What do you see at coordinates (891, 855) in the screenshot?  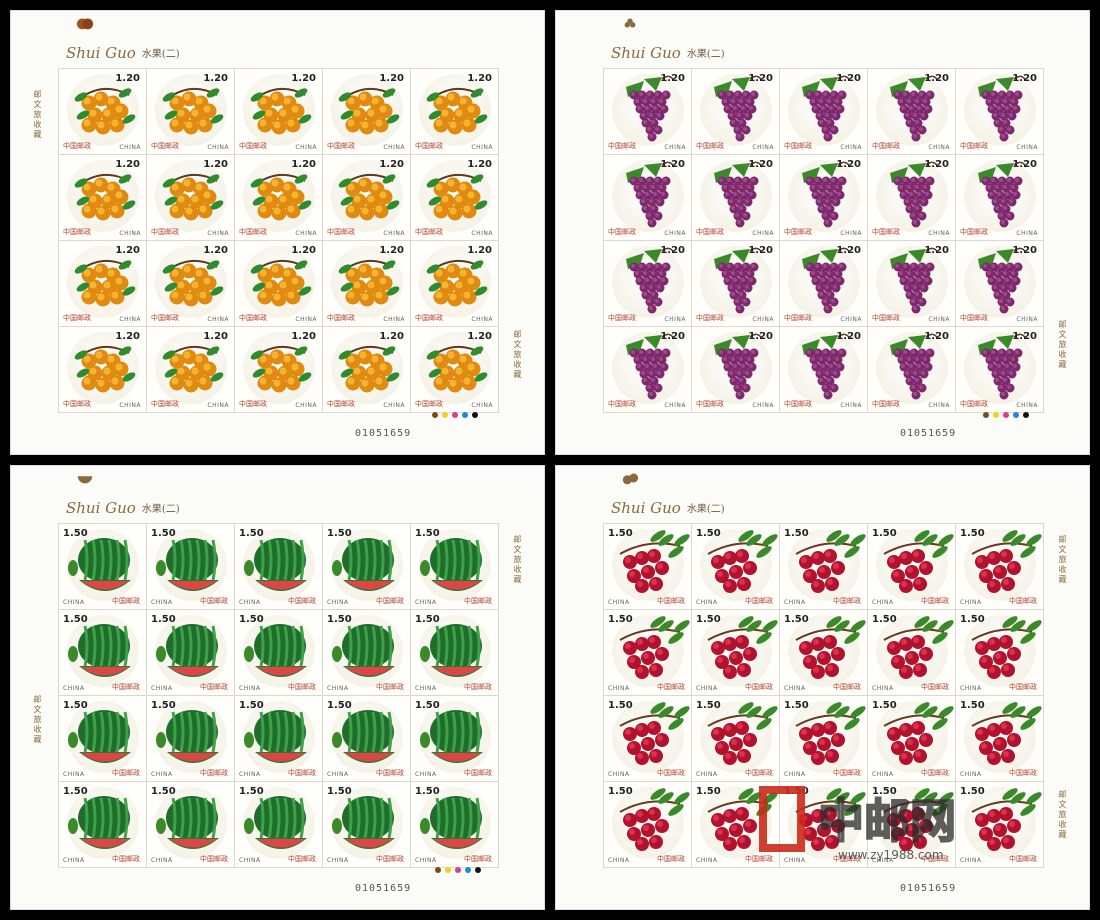 I see `watermark-url: www.zy1988.com` at bounding box center [891, 855].